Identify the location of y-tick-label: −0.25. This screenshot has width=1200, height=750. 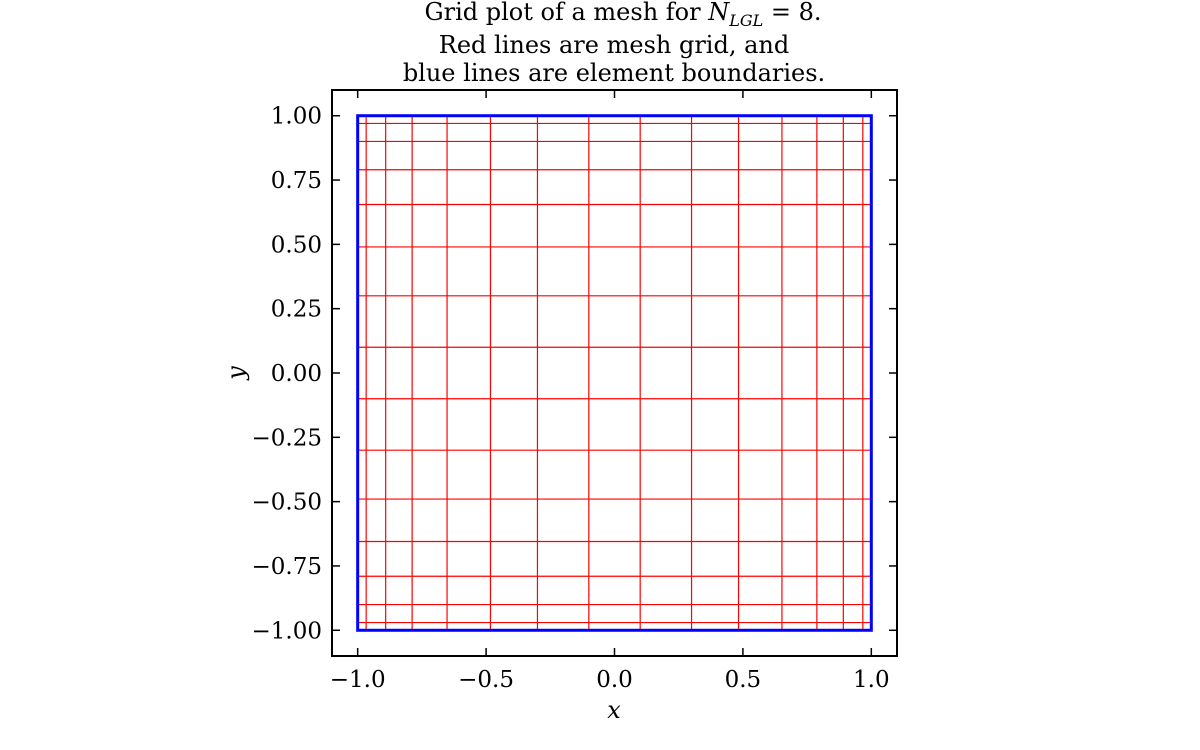
(287, 438).